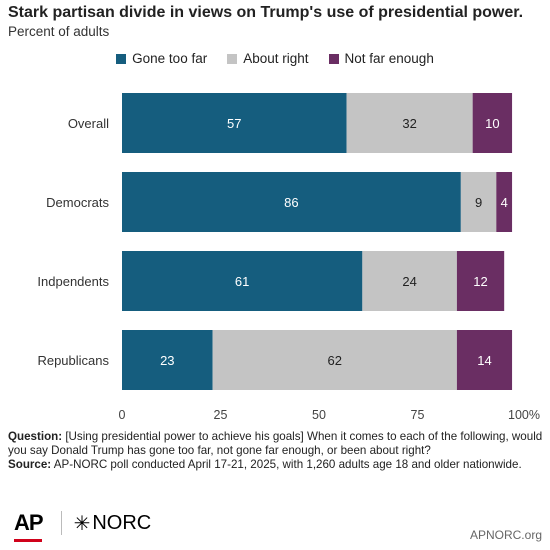 The height and width of the screenshot is (550, 550). I want to click on data-label-overall-not-far-enough: 10, so click(492, 123).